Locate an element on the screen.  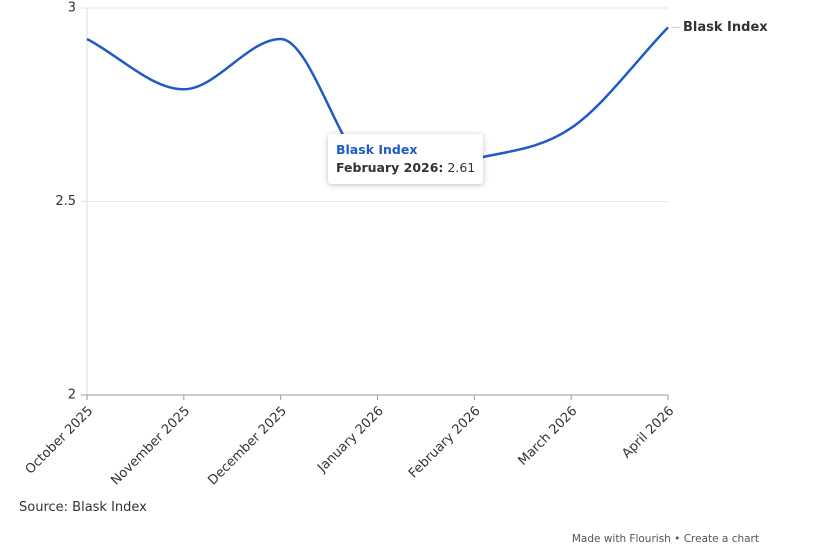
tooltip-title: Blask Index is located at coordinates (377, 149).